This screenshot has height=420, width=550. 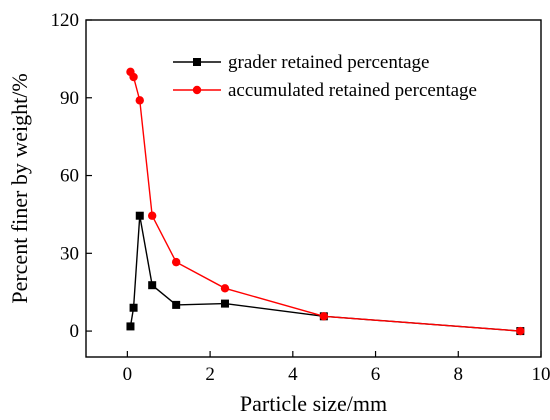 What do you see at coordinates (69, 253) in the screenshot?
I see `y-tick-label-30: 30` at bounding box center [69, 253].